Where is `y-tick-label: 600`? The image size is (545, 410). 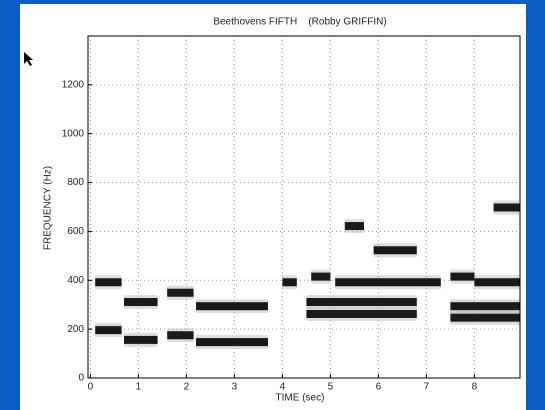
y-tick-label: 600 is located at coordinates (75, 231).